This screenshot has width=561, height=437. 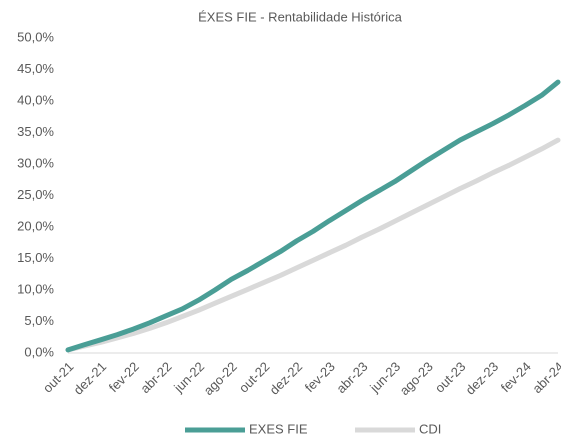 I want to click on x-tick-label: abr-24, so click(x=545, y=377).